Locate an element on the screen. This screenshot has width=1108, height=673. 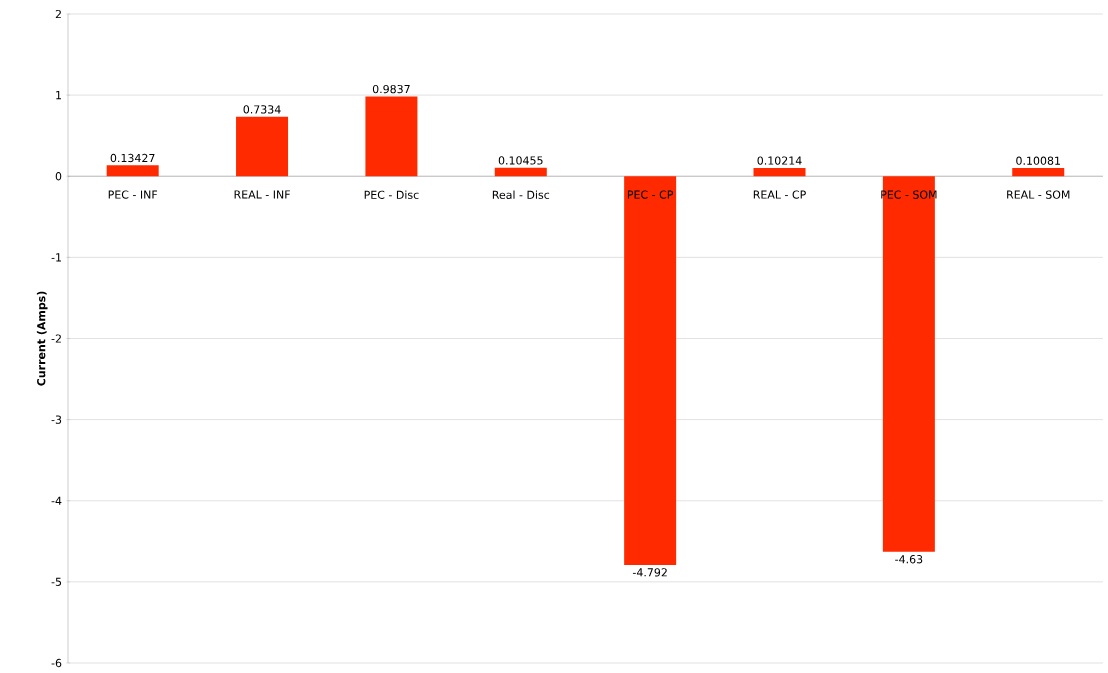
x-tick-label: REAL - CP is located at coordinates (779, 194).